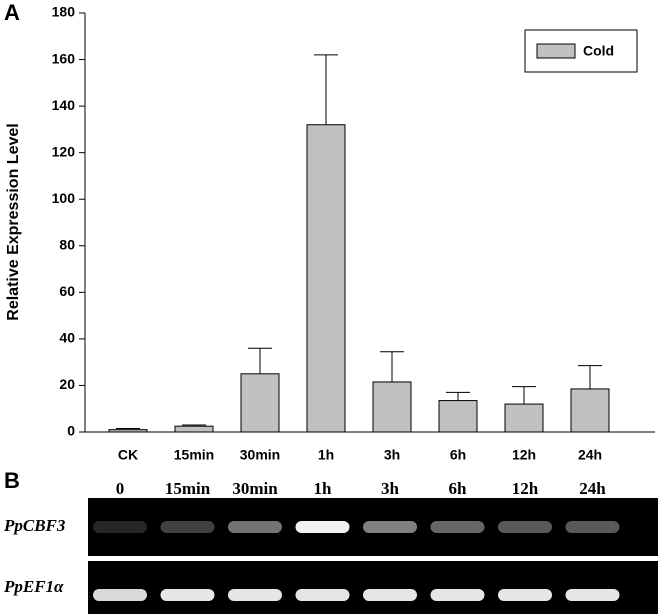  I want to click on lane-label: 6h, so click(458, 488).